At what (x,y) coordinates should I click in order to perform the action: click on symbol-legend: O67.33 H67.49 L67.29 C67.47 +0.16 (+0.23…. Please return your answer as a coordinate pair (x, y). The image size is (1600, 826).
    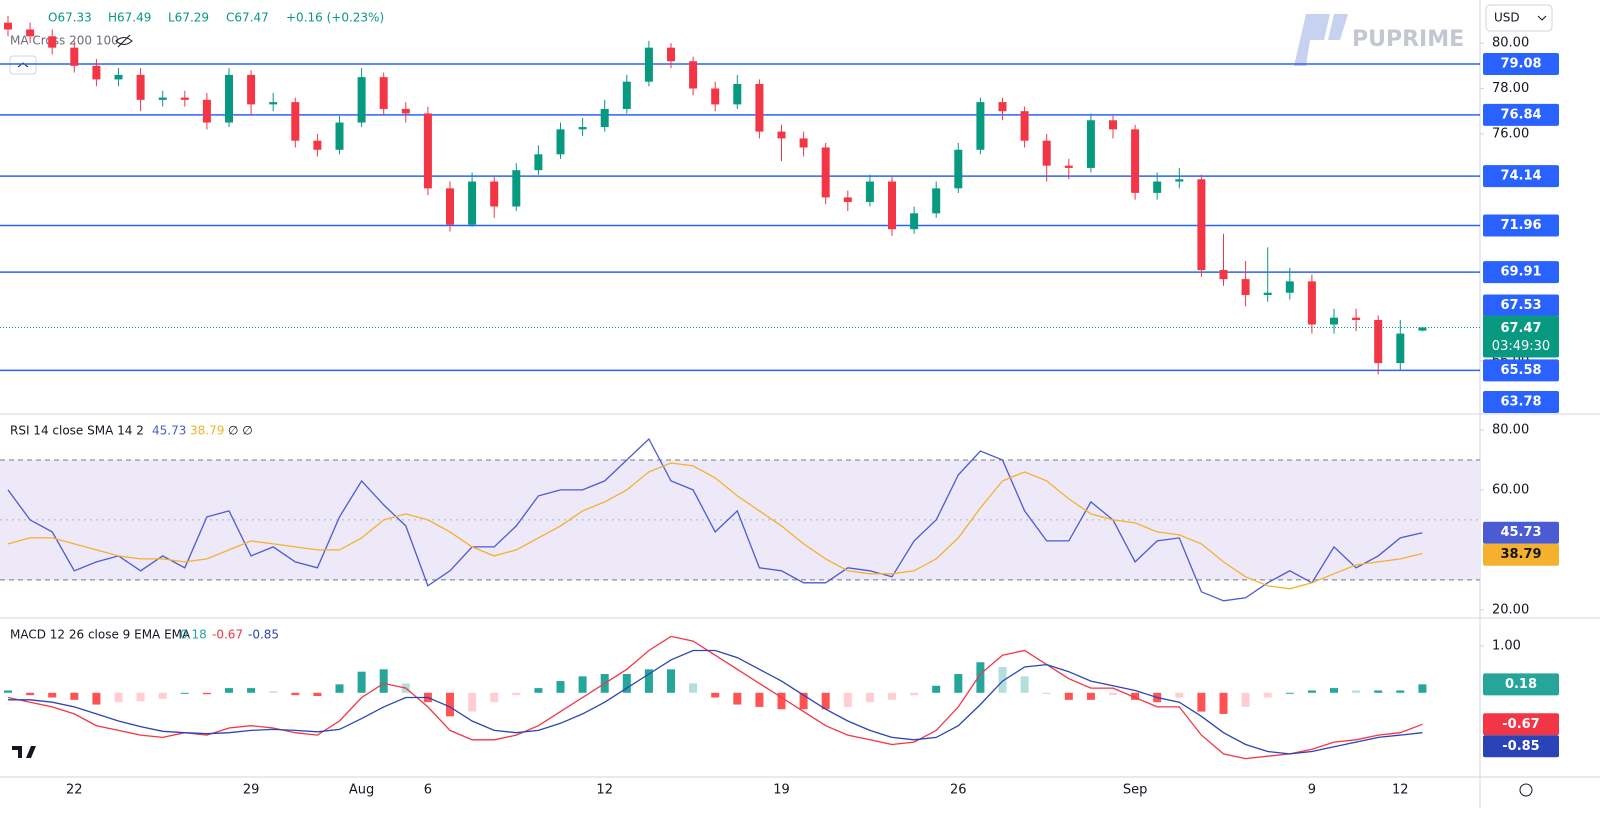
    Looking at the image, I should click on (197, 29).